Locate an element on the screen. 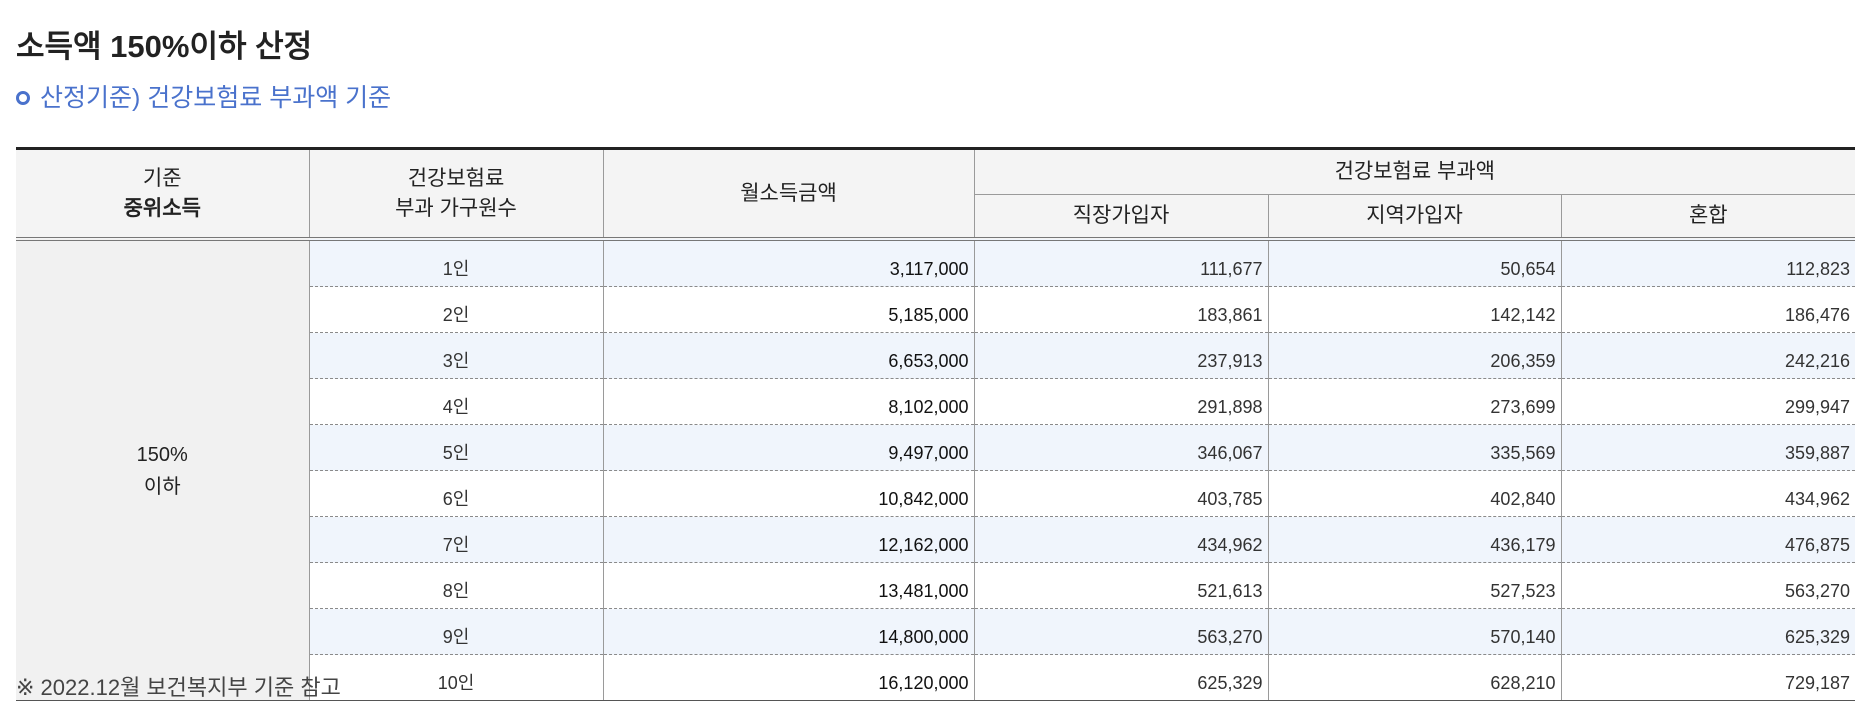 The image size is (1867, 728). cell-mixed: 563,270 is located at coordinates (1708, 585).